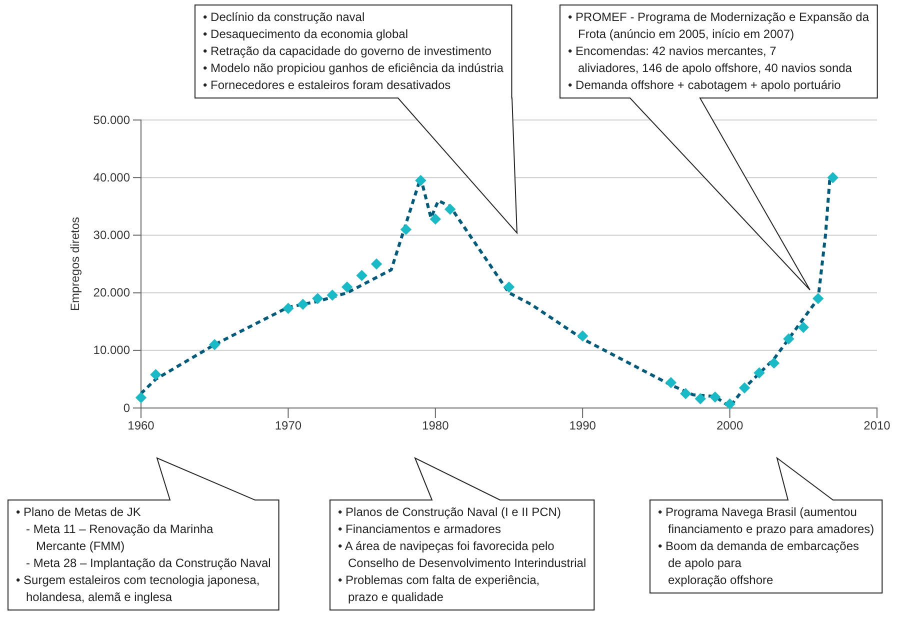  What do you see at coordinates (462, 554) in the screenshot?
I see `text: • Planos de Construção Naval (I e II PCN) • Financiamentos e armadores • A área de navipeças foi favorecida pelo Conselho de Desenvolvimento Interindustrial • Problemas com falta de experiência, prazo e qualidade` at bounding box center [462, 554].